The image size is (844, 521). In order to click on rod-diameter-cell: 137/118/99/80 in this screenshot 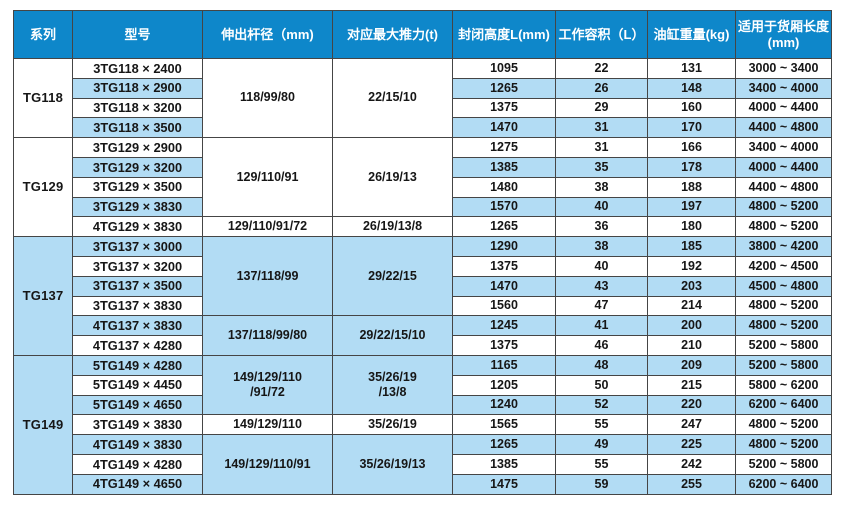, I will do `click(267, 335)`.